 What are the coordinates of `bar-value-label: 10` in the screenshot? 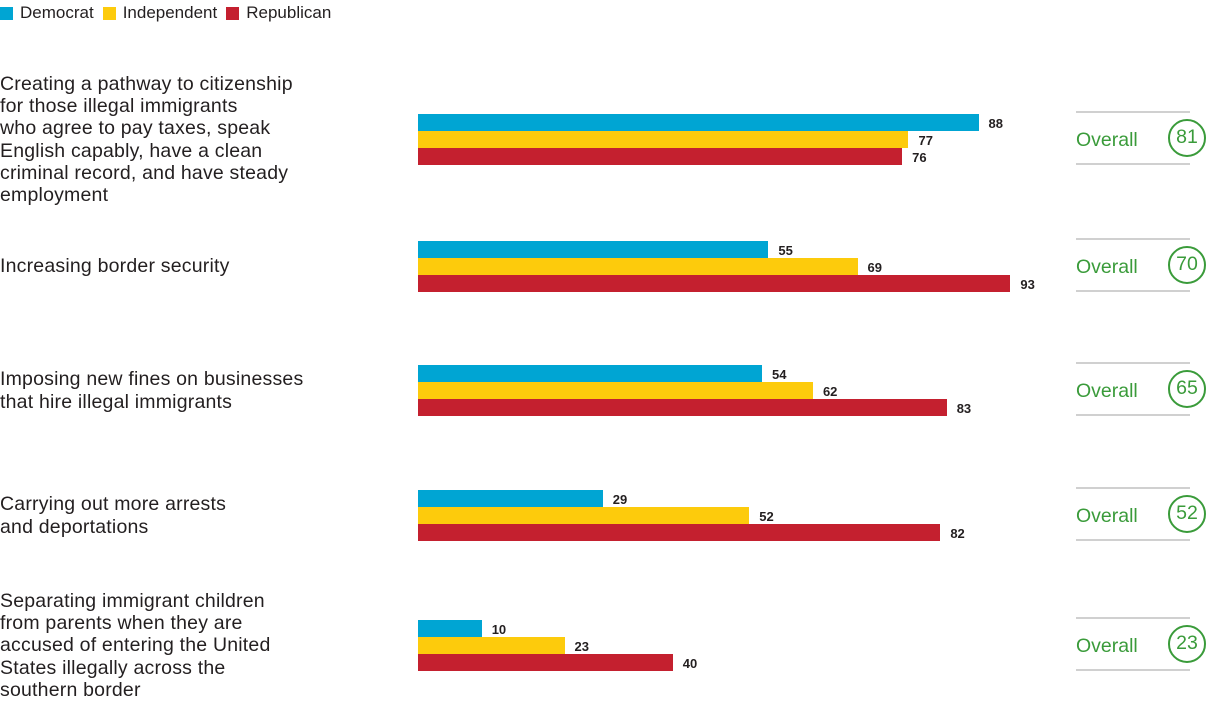 It's located at (499, 629).